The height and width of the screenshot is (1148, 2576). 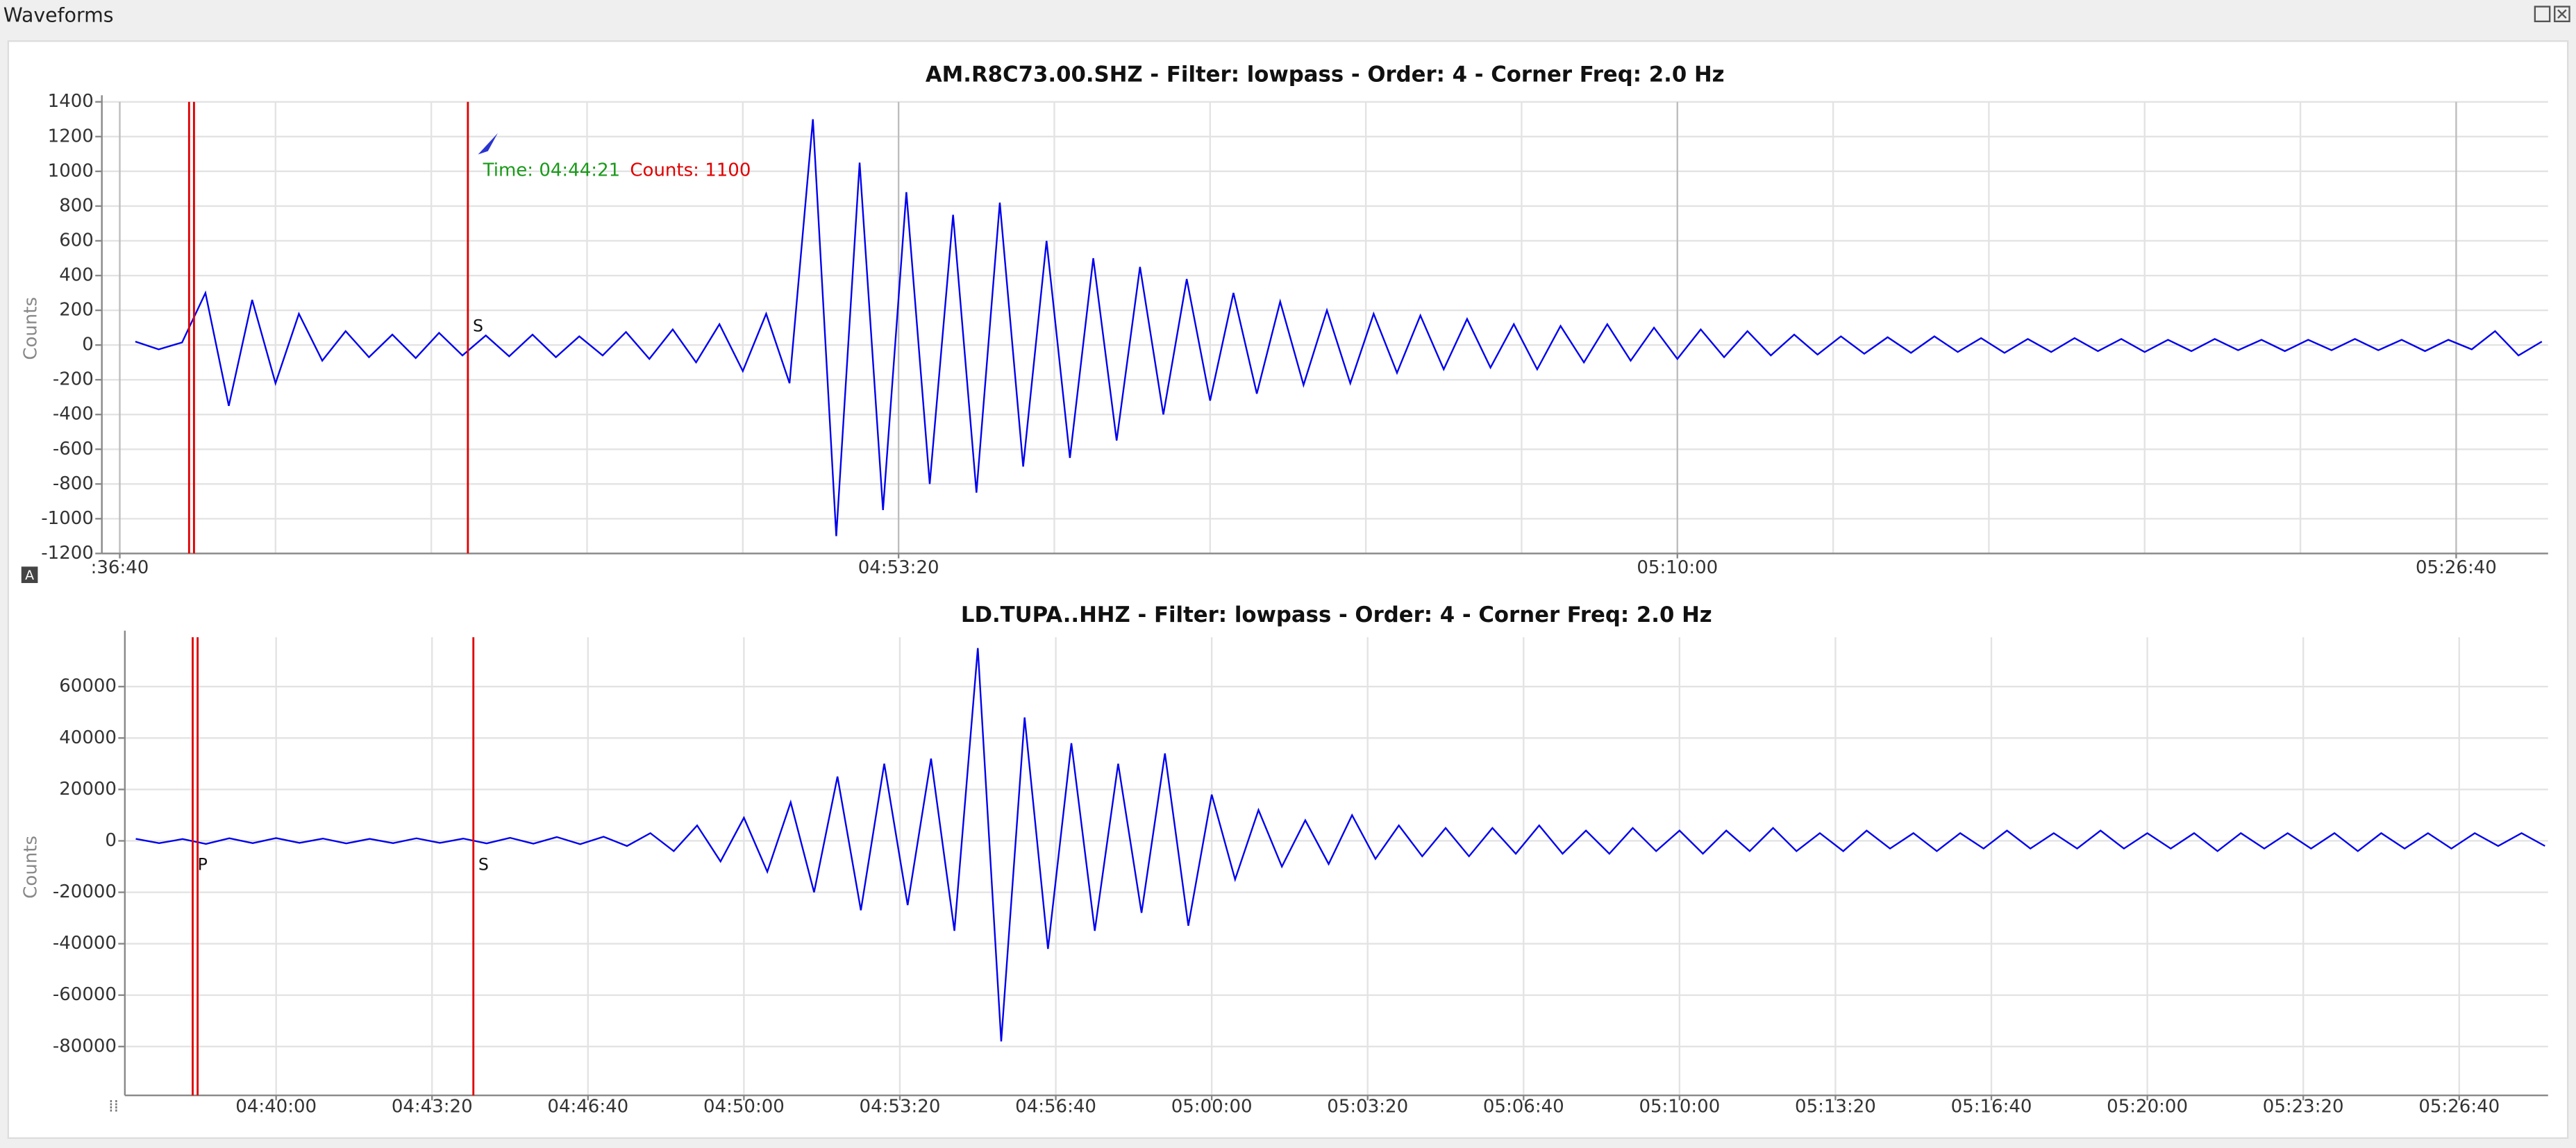 What do you see at coordinates (1212, 1106) in the screenshot?
I see `x-tick-label: 05:00:00` at bounding box center [1212, 1106].